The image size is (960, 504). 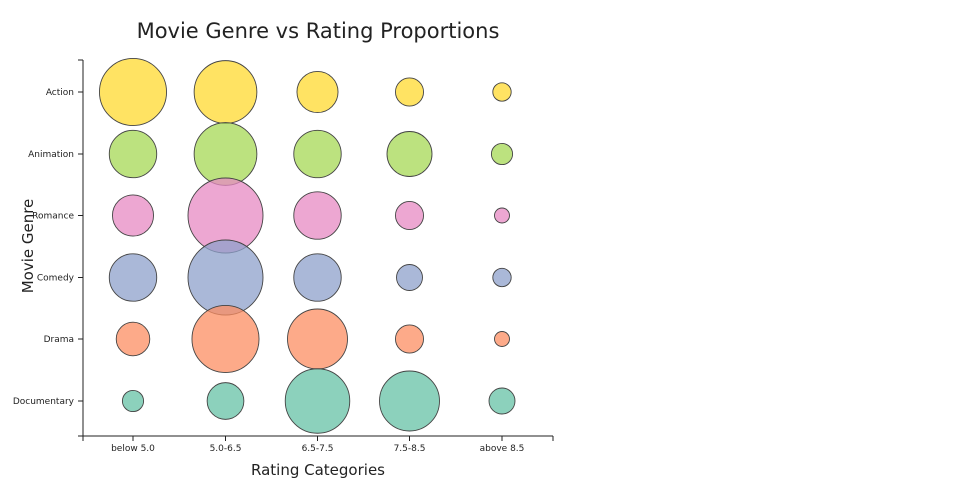 I want to click on y-tick-label: Romance, so click(x=53, y=217).